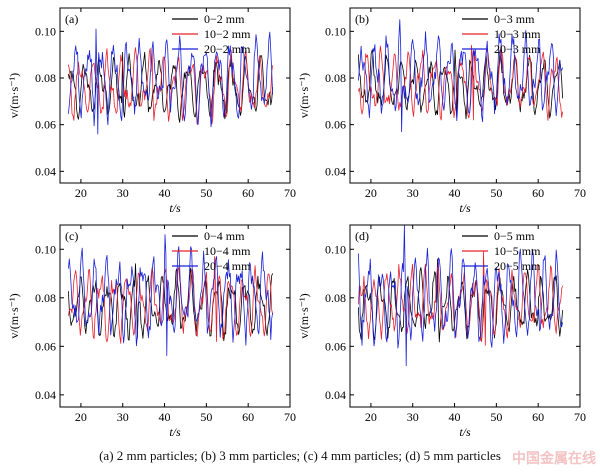 The height and width of the screenshot is (472, 600). I want to click on series-line-10-3-mm, so click(460, 82).